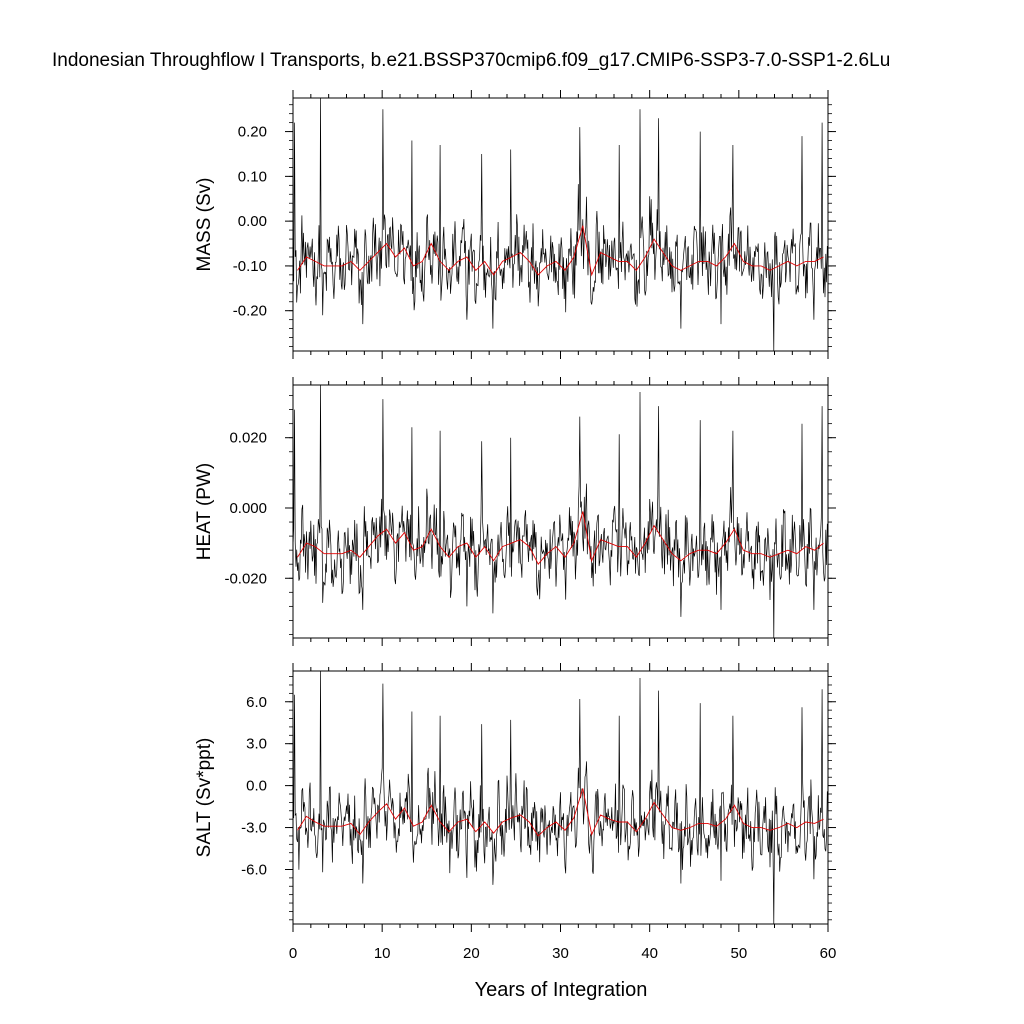  I want to click on x-tick-label: 60, so click(828, 953).